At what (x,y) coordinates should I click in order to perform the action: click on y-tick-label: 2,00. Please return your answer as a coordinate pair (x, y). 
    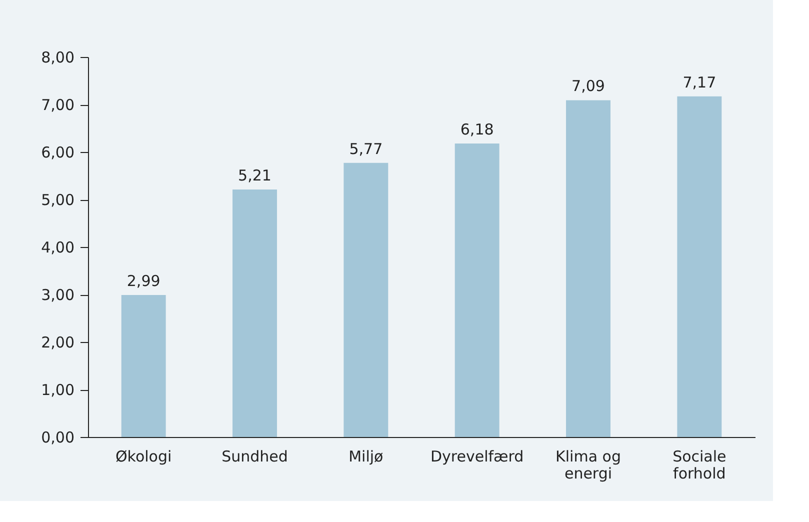
    Looking at the image, I should click on (57, 343).